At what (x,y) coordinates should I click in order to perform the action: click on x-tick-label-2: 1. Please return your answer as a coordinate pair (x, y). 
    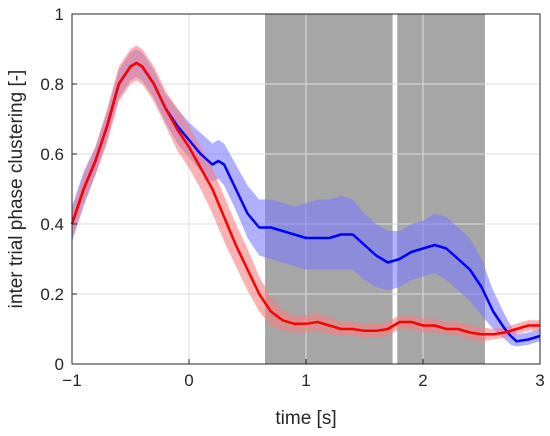
    Looking at the image, I should click on (305, 380).